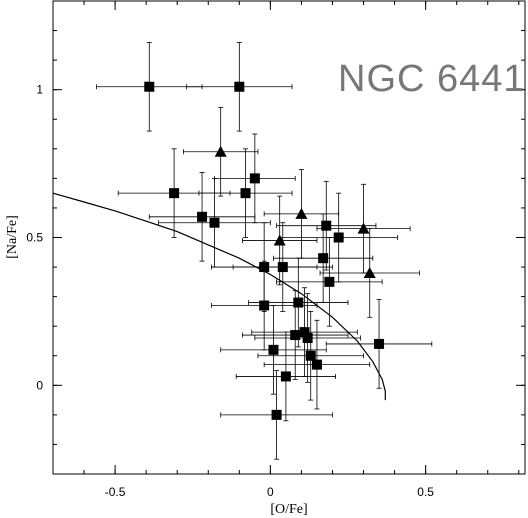 The image size is (528, 518). Describe the element at coordinates (432, 79) in the screenshot. I see `chart-title: NGC 6441` at that location.